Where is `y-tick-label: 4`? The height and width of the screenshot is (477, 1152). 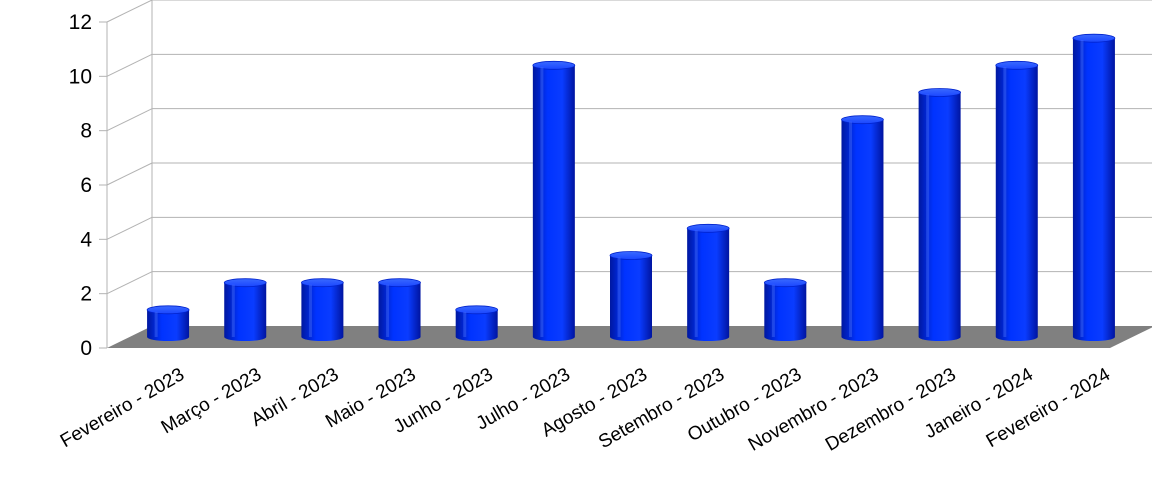 y-tick-label: 4 is located at coordinates (86, 239).